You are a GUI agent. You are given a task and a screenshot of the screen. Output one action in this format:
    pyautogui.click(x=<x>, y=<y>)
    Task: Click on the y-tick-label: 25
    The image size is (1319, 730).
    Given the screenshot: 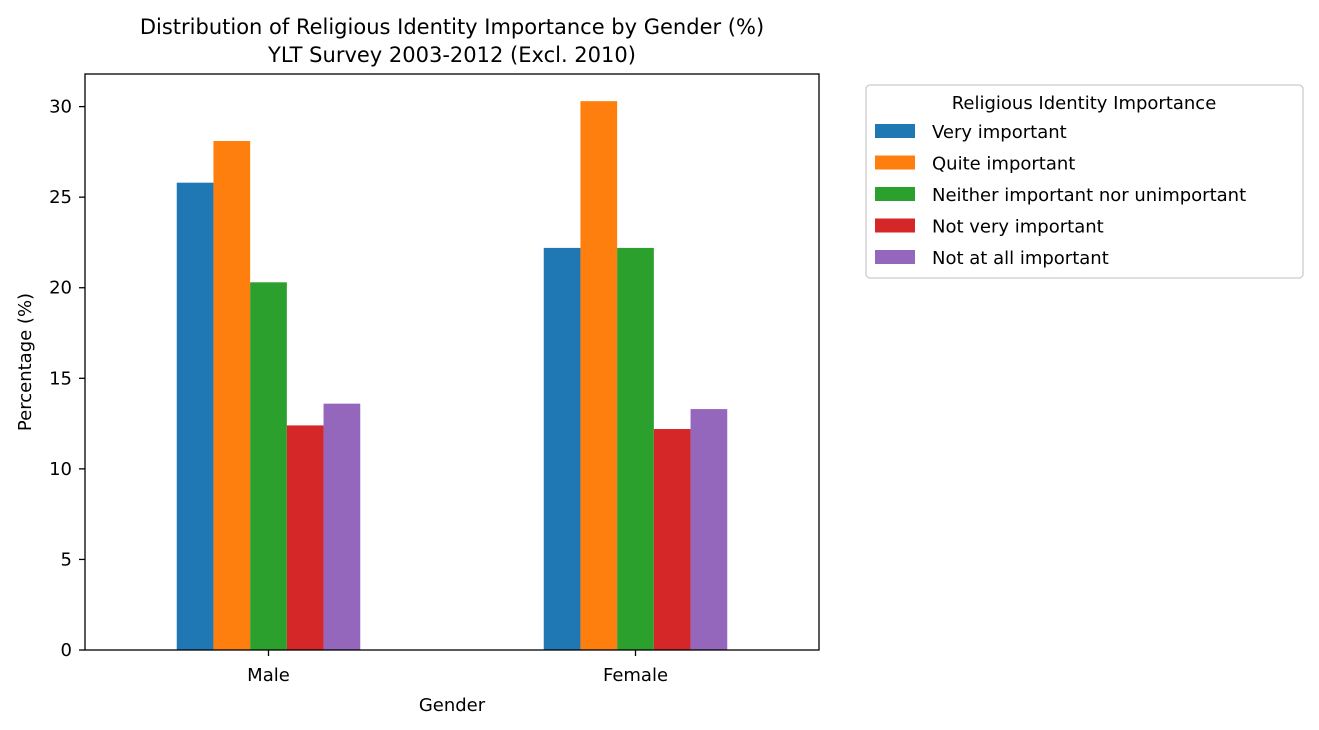 What is the action you would take?
    pyautogui.click(x=60, y=197)
    